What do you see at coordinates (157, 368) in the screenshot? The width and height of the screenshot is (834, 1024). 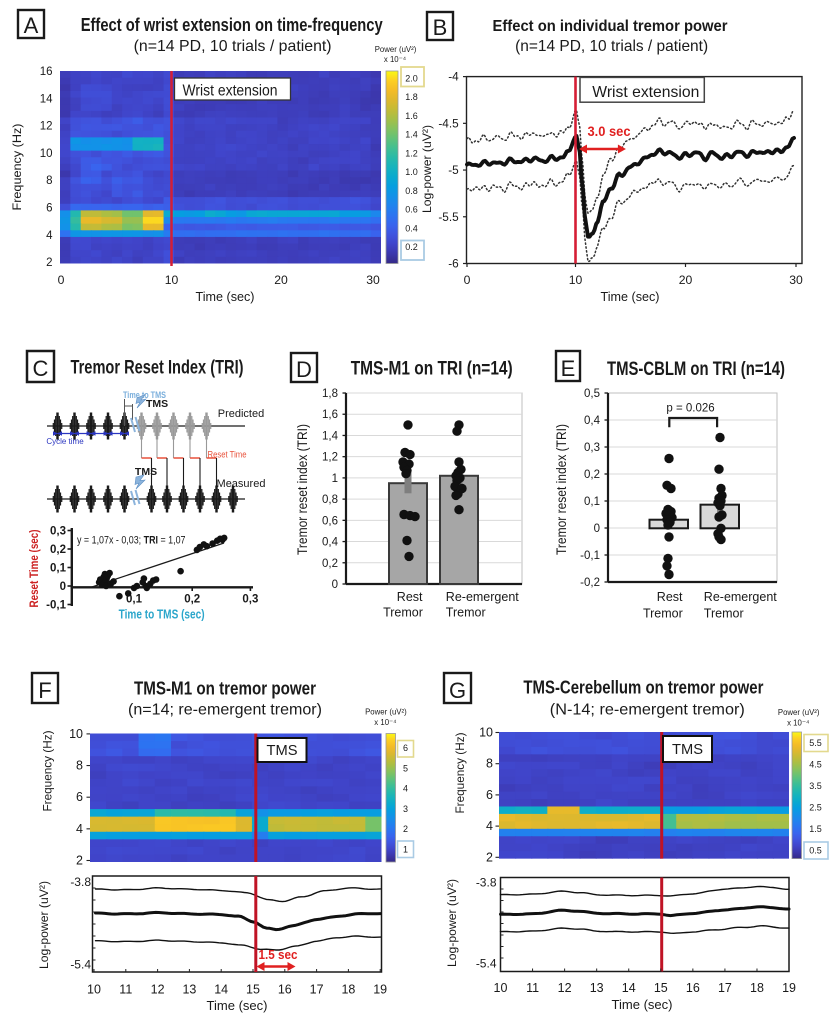 I see `svg-text: Tremor Reset Index (TRI)` at bounding box center [157, 368].